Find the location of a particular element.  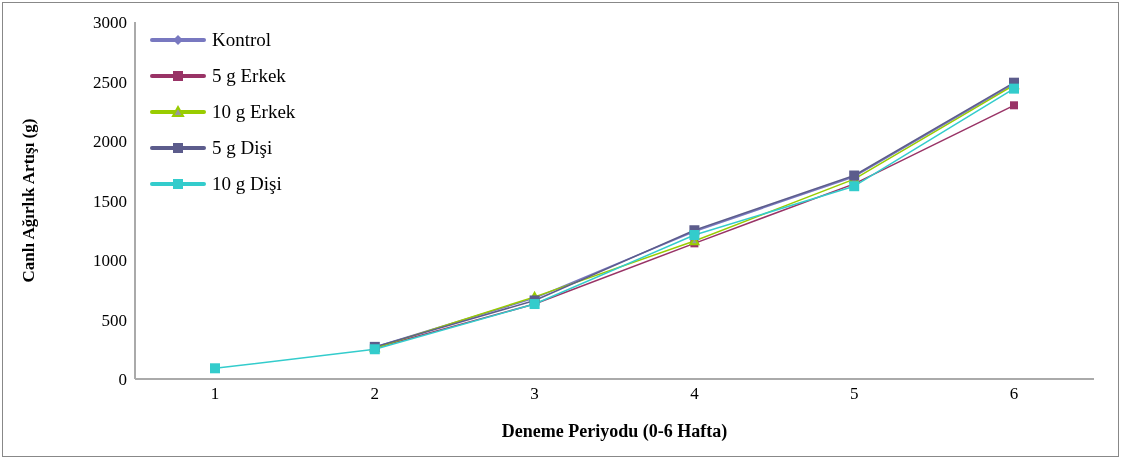

x-tick-label: 5 is located at coordinates (854, 394).